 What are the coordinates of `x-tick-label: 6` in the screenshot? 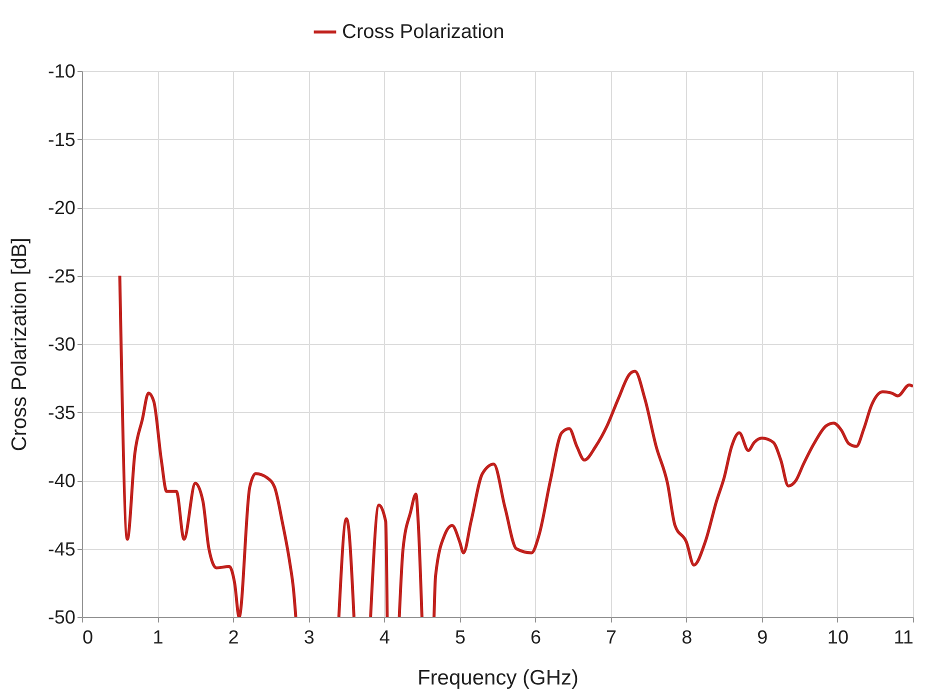 It's located at (536, 638).